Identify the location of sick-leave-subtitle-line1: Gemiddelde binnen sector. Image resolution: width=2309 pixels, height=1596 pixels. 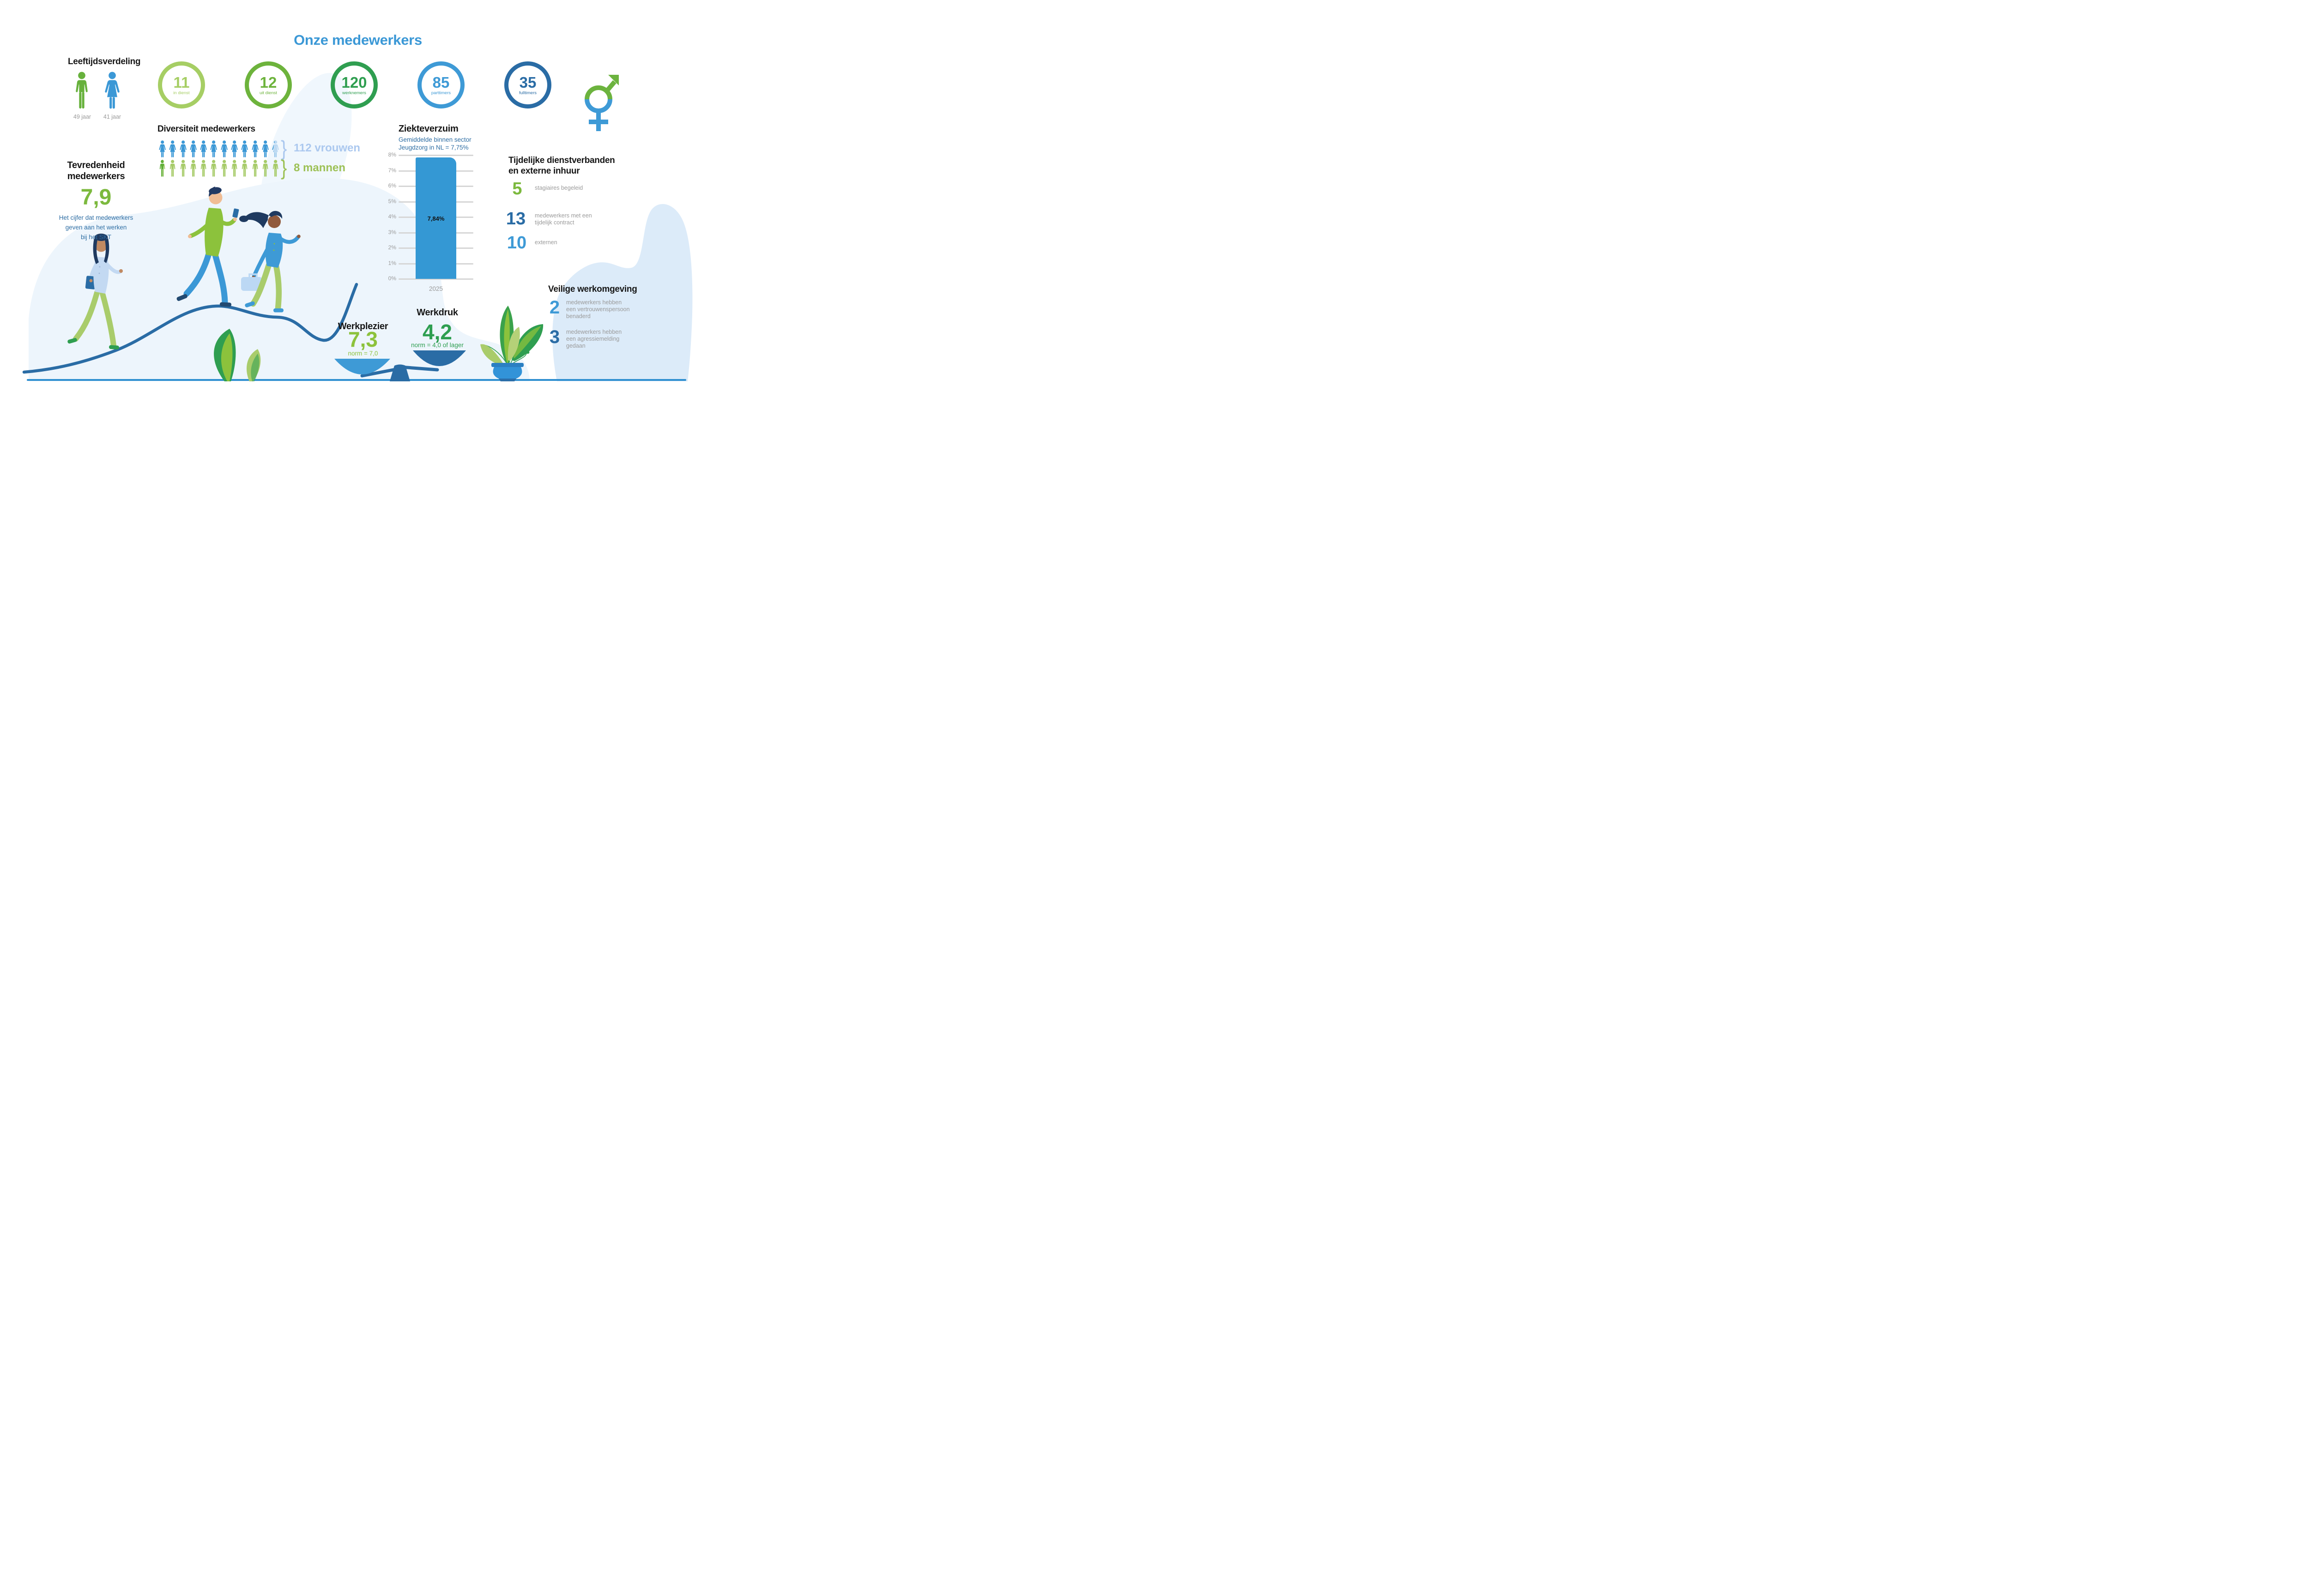
(435, 140).